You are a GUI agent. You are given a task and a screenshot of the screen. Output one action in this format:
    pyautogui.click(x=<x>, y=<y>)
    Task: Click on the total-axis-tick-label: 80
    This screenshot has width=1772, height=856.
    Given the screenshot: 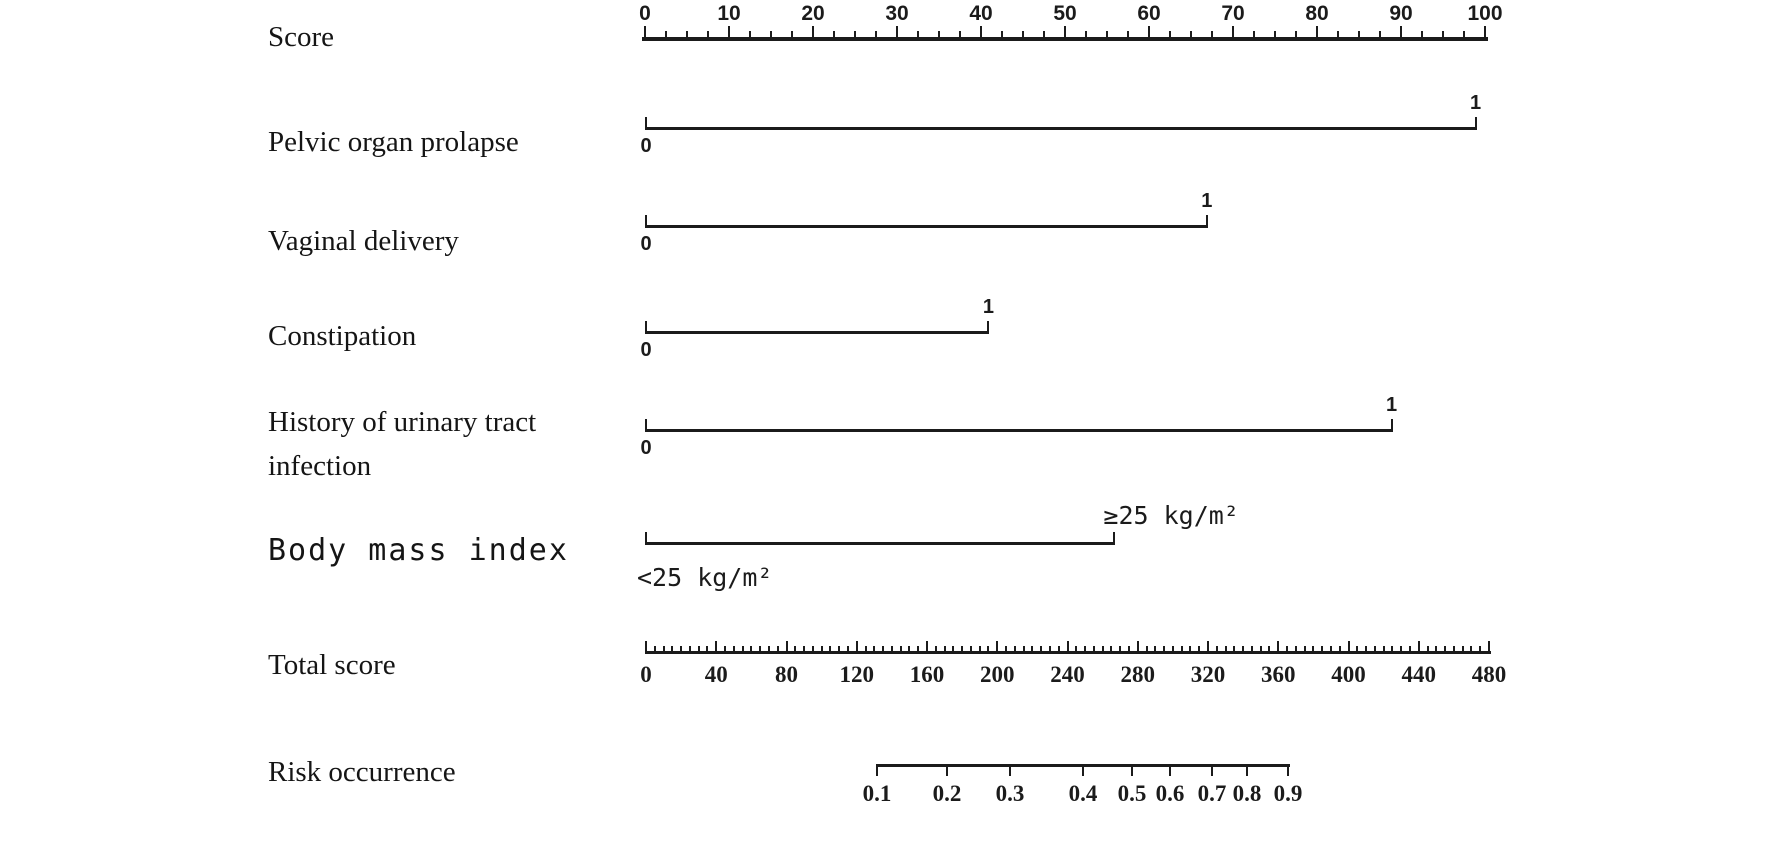 What is the action you would take?
    pyautogui.click(x=786, y=674)
    